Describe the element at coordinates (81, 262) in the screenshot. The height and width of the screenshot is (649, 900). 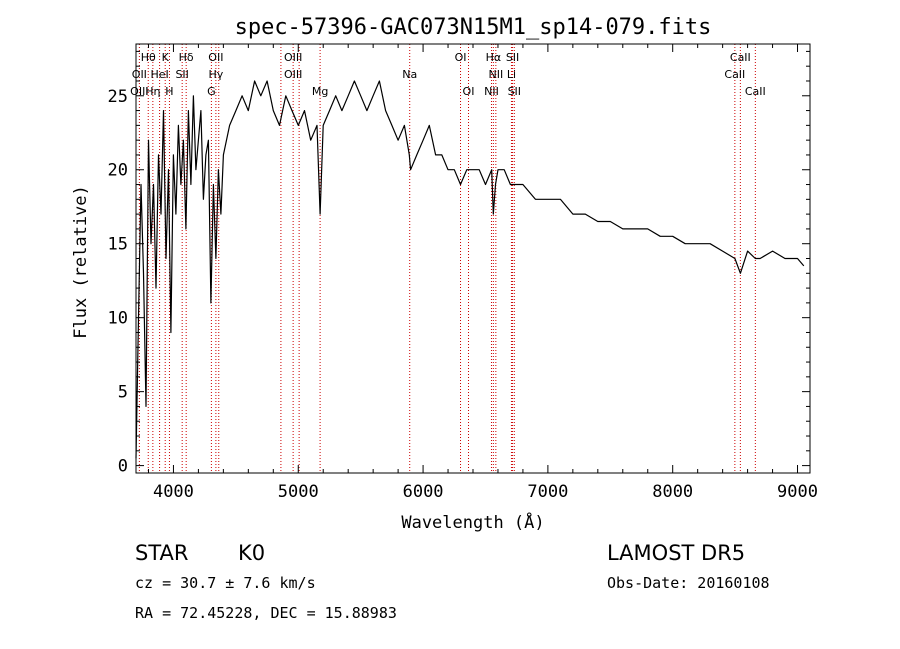
I see `y-axis-label: Flux (relative)` at that location.